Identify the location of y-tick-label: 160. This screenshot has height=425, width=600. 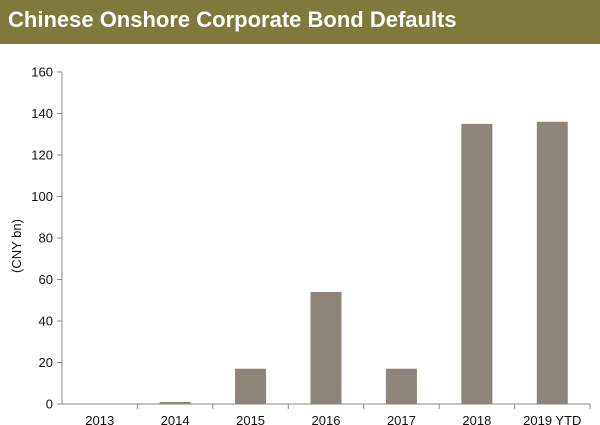
(42, 72).